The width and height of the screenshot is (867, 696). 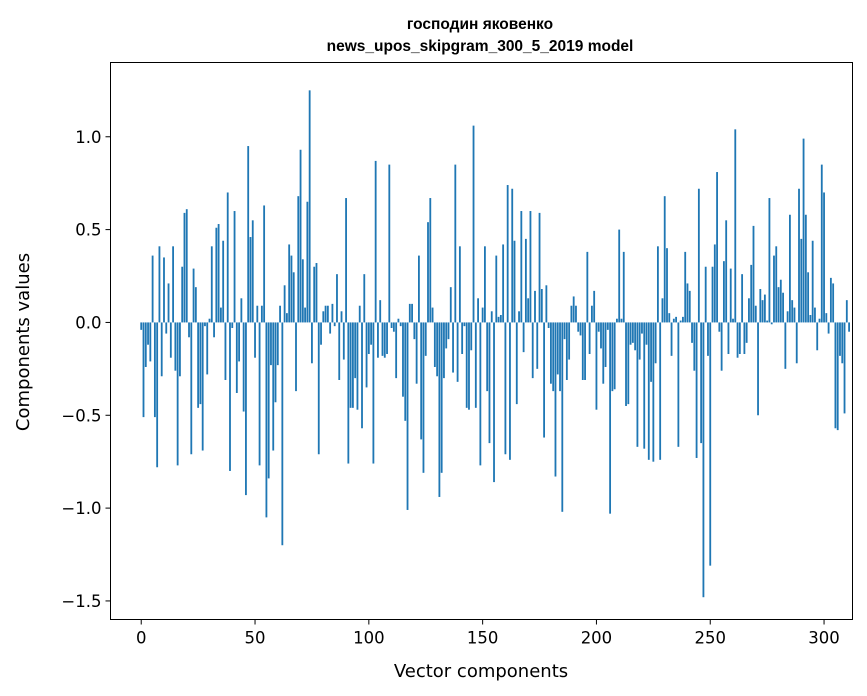 I want to click on x-tick-label: 0, so click(x=141, y=638).